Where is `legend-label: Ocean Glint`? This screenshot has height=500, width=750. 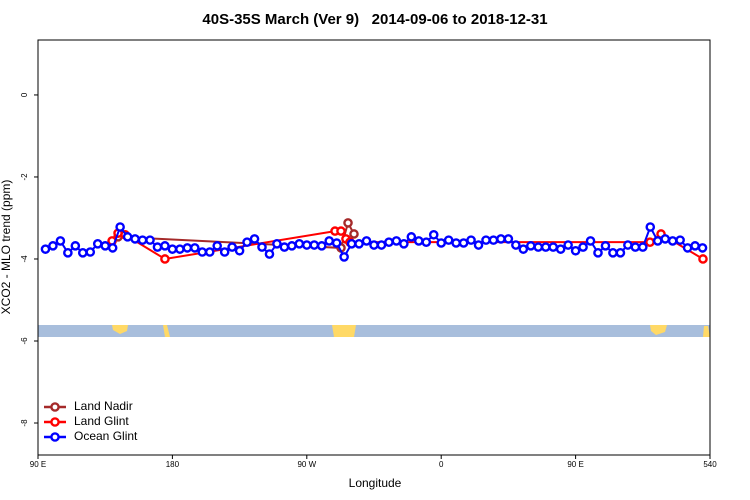 legend-label: Ocean Glint is located at coordinates (106, 436).